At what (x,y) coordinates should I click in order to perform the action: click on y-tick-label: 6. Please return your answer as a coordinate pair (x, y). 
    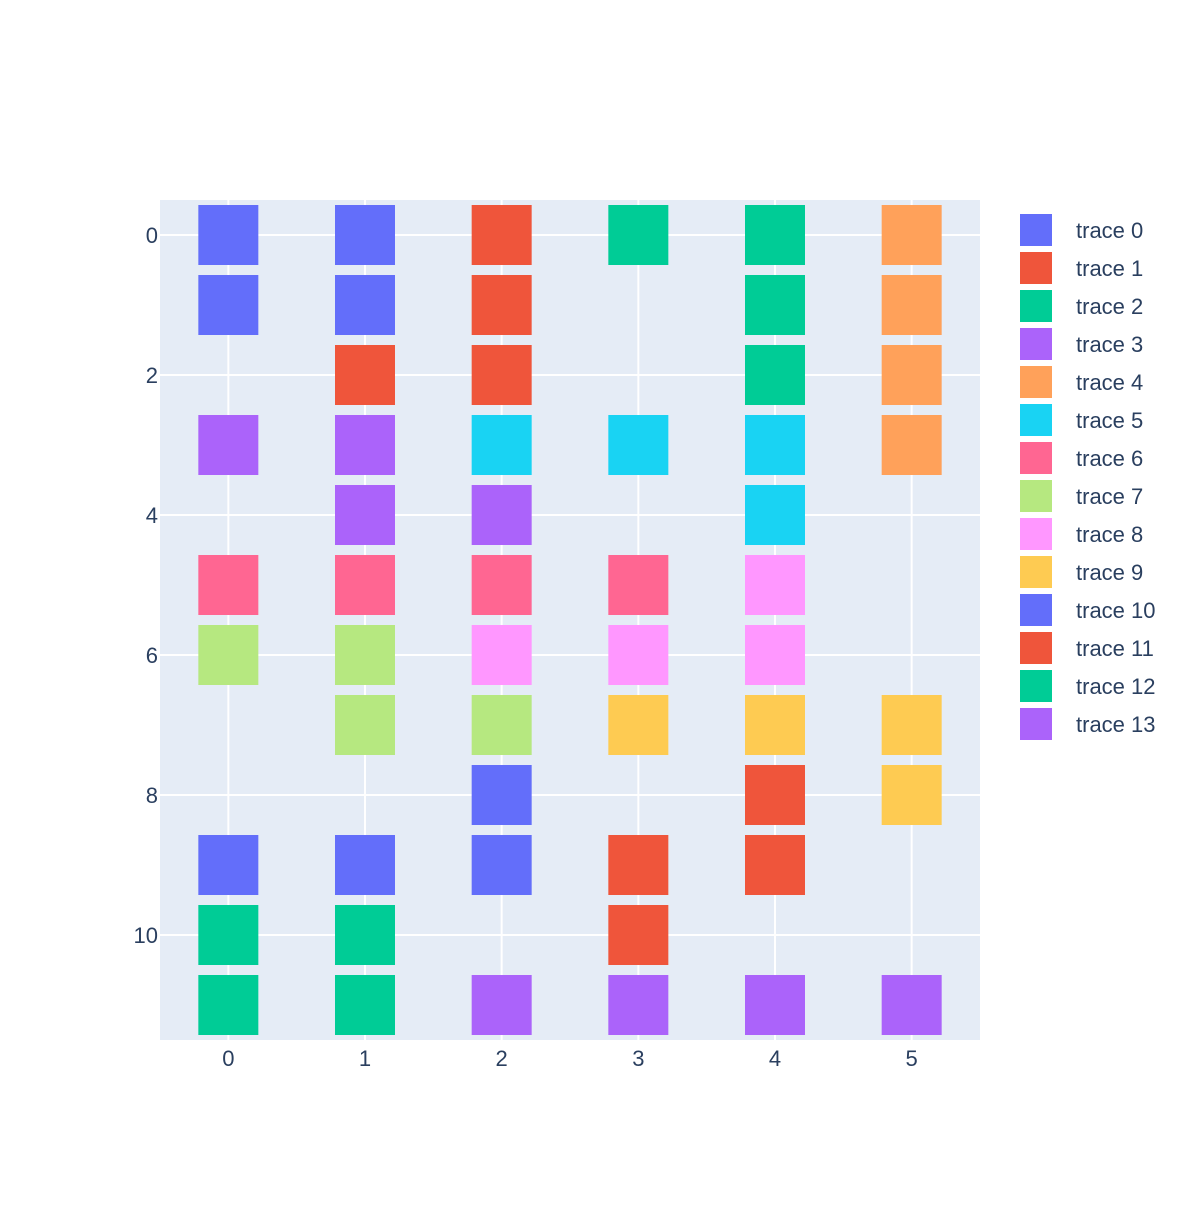
    Looking at the image, I should click on (152, 655).